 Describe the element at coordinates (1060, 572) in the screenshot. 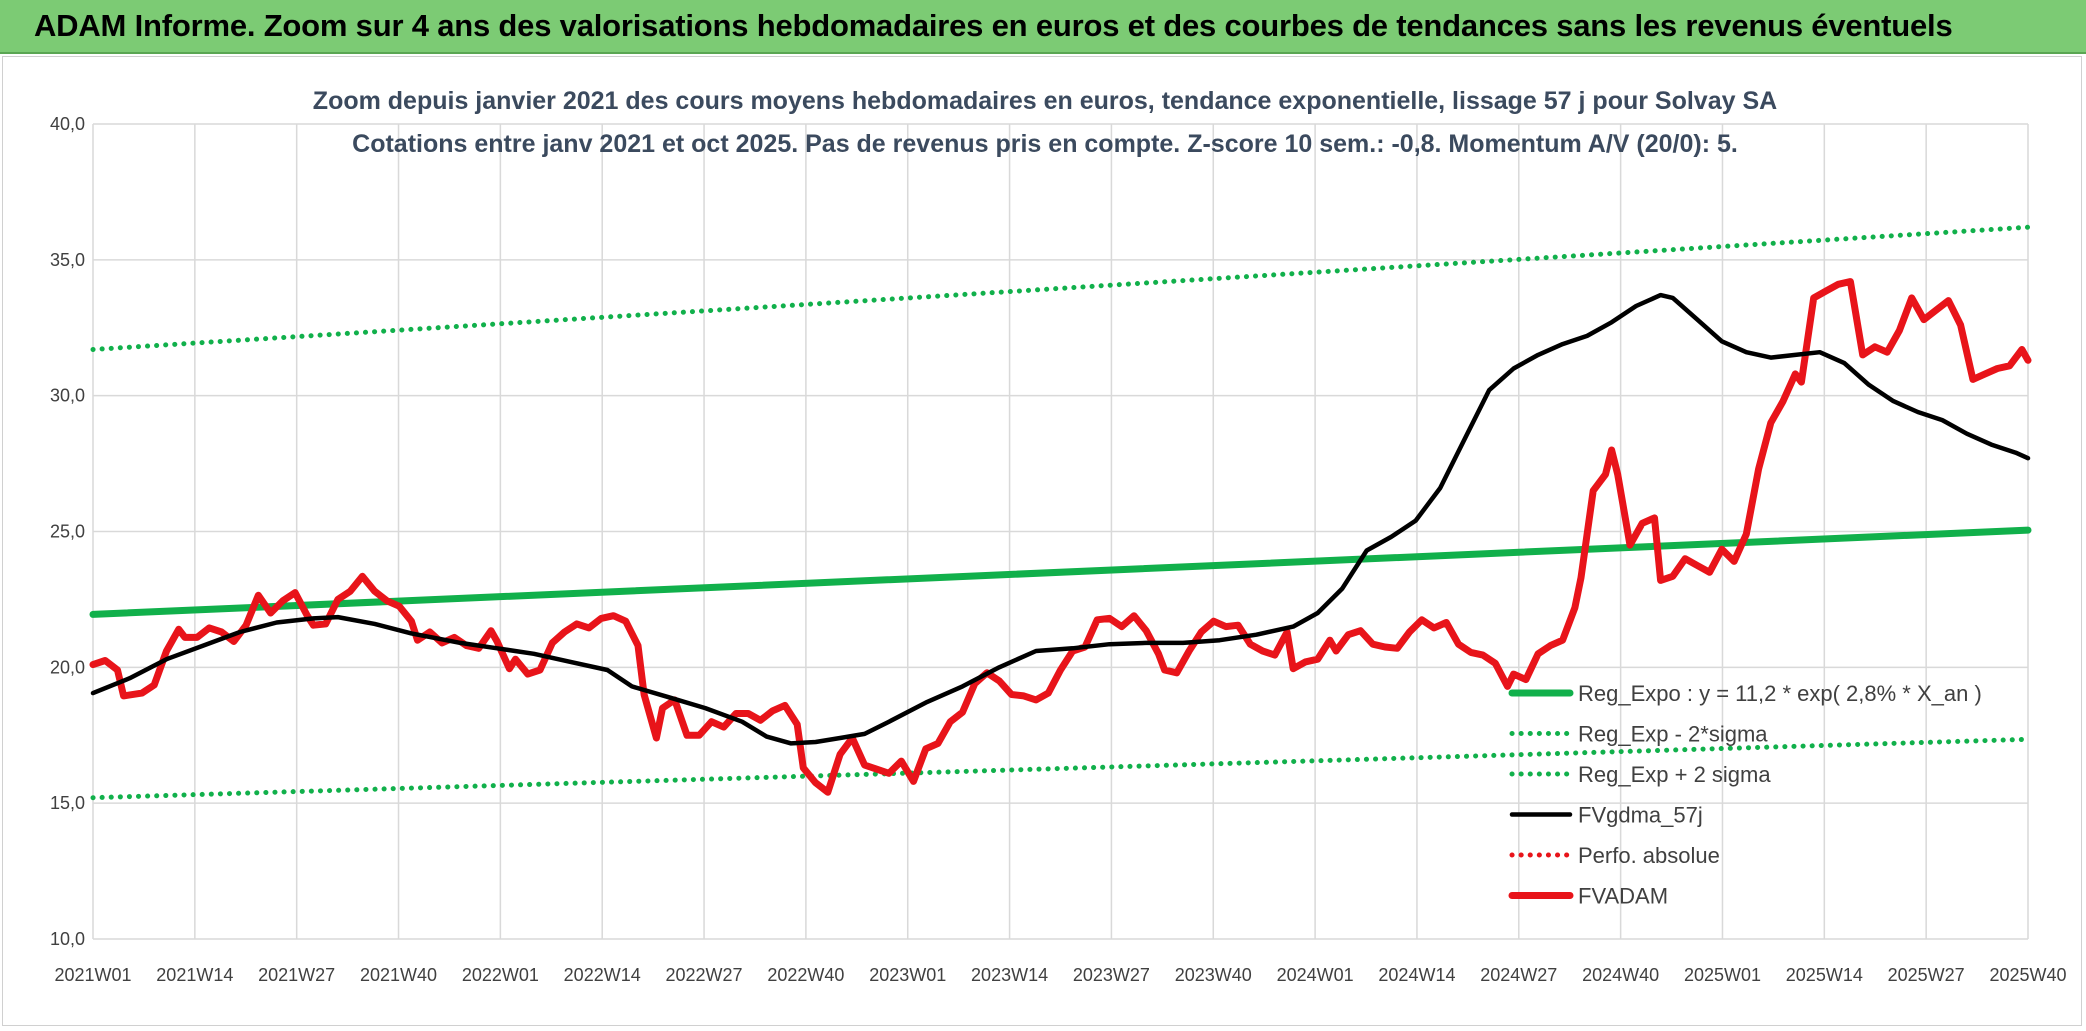

I see `series-reg-expo-y-11-2-exp-2-8-x-an-line` at that location.